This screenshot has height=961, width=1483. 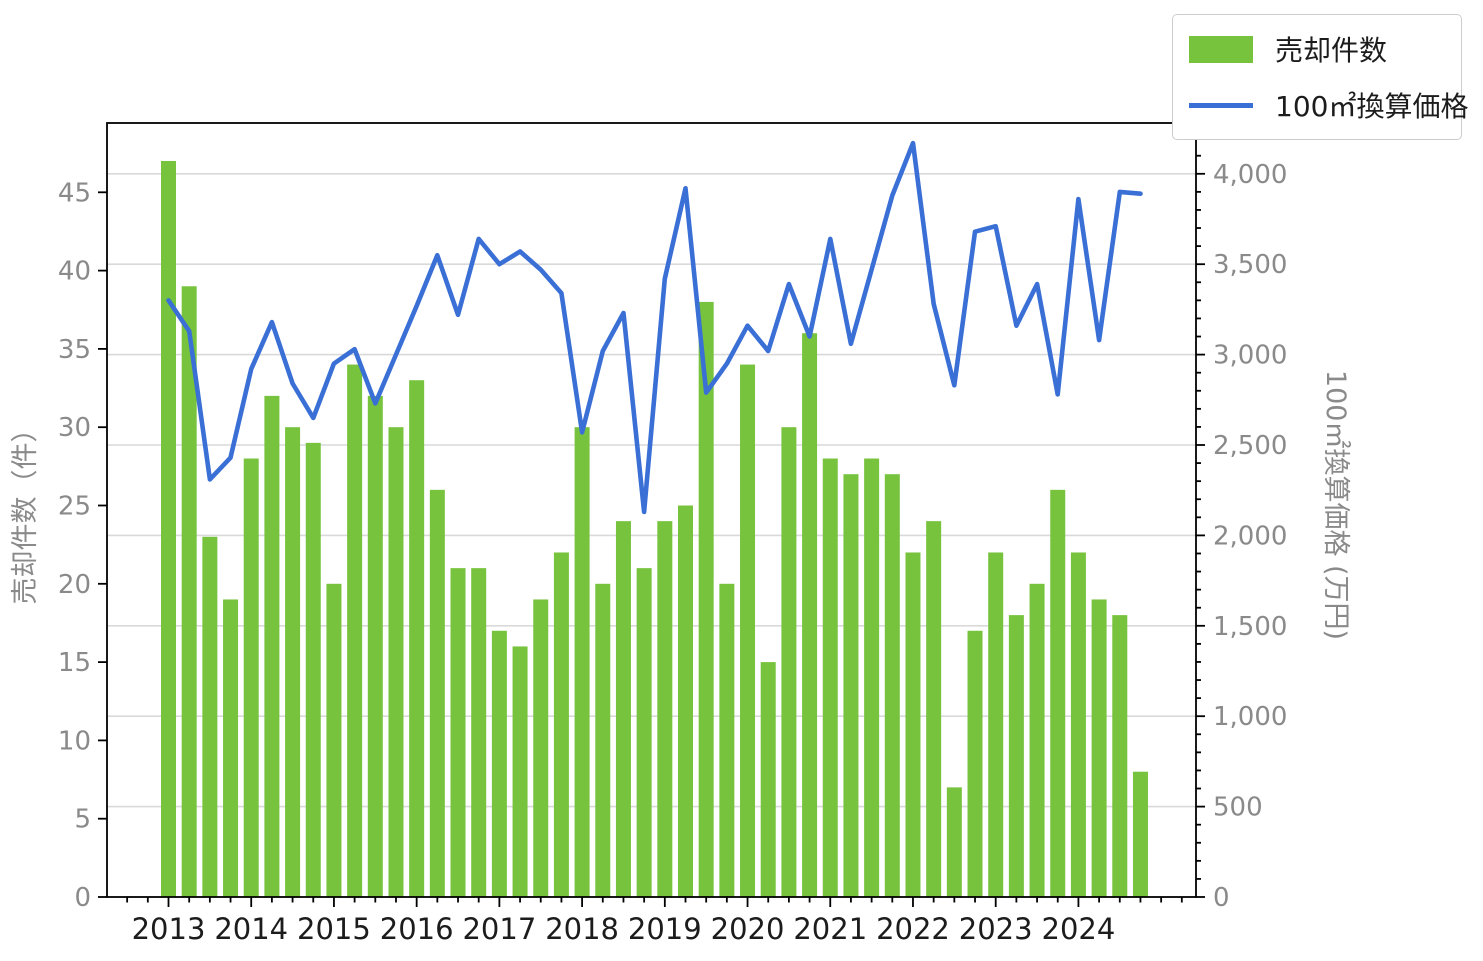 What do you see at coordinates (74, 663) in the screenshot?
I see `left-tick-15: 15` at bounding box center [74, 663].